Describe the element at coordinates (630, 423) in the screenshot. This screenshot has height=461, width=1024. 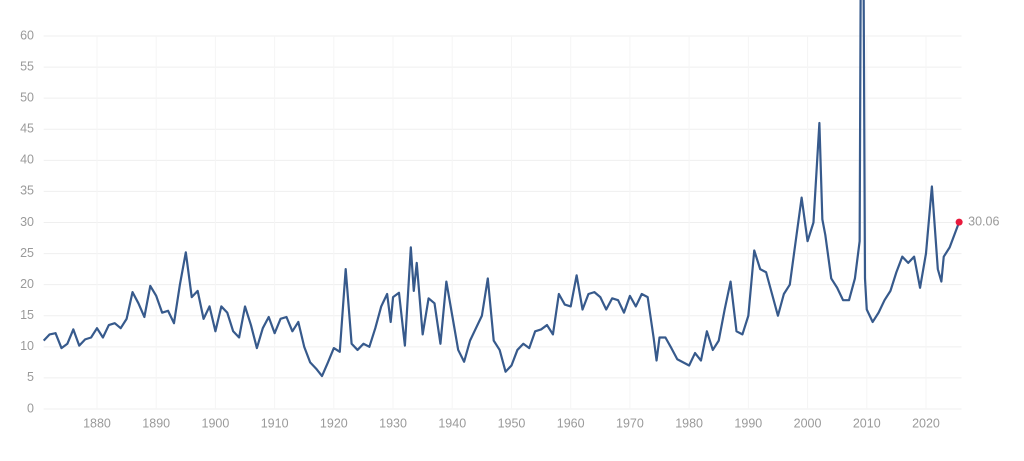
I see `x-tick-label: 1970` at that location.